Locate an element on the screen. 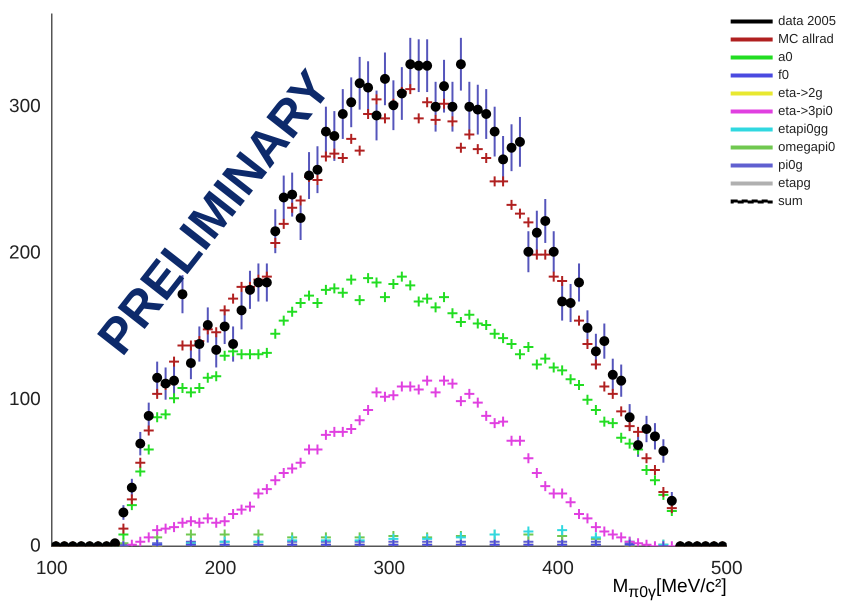 This screenshot has height=609, width=850. x-tick-label: 300 is located at coordinates (389, 568).